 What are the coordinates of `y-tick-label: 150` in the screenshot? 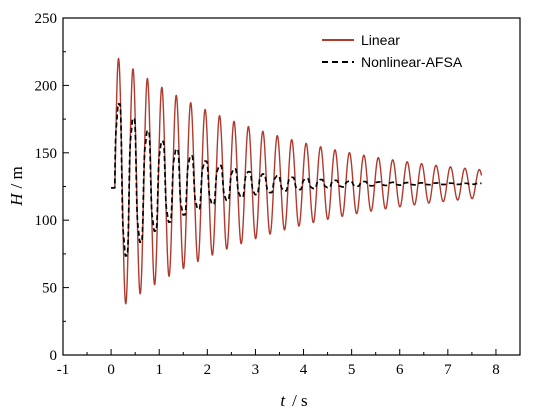 It's located at (46, 154).